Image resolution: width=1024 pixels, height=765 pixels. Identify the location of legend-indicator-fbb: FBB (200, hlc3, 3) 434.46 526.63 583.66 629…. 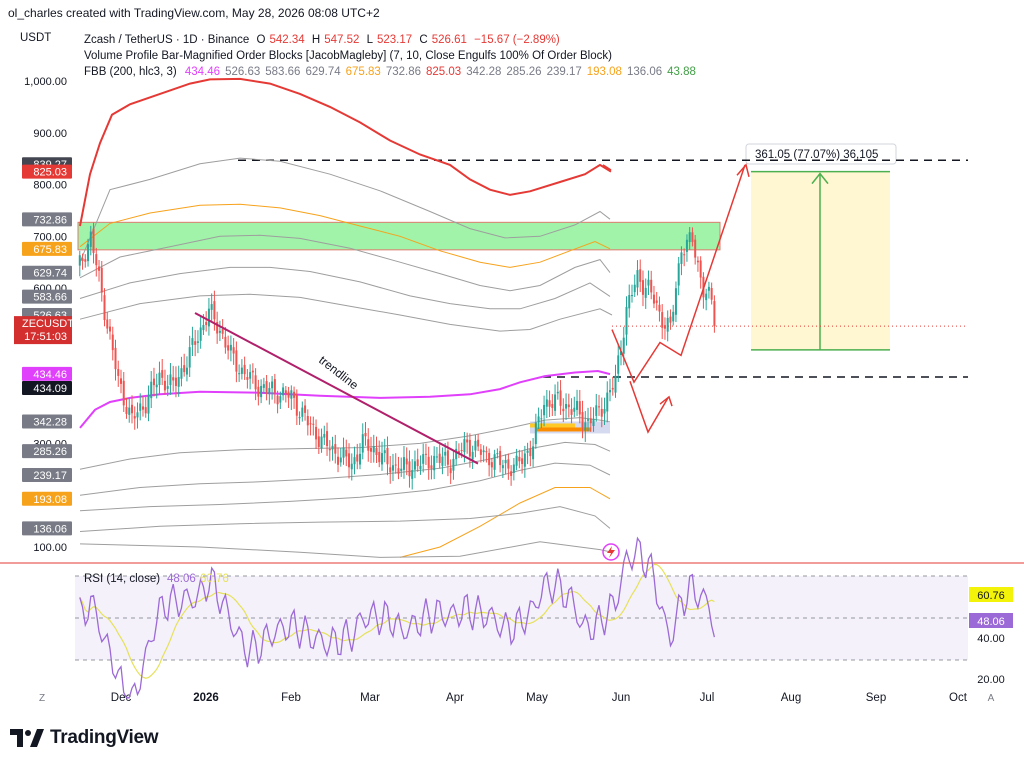
(390, 72).